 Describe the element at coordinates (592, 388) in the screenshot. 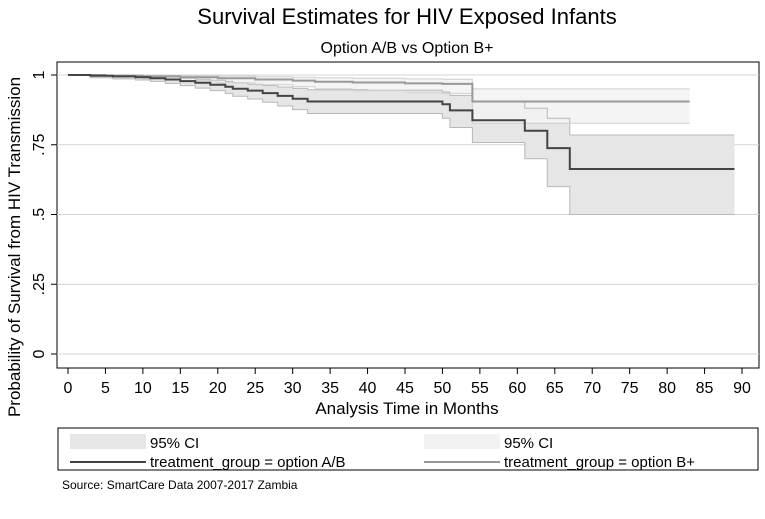

I see `x-tick-label-14: 70` at that location.